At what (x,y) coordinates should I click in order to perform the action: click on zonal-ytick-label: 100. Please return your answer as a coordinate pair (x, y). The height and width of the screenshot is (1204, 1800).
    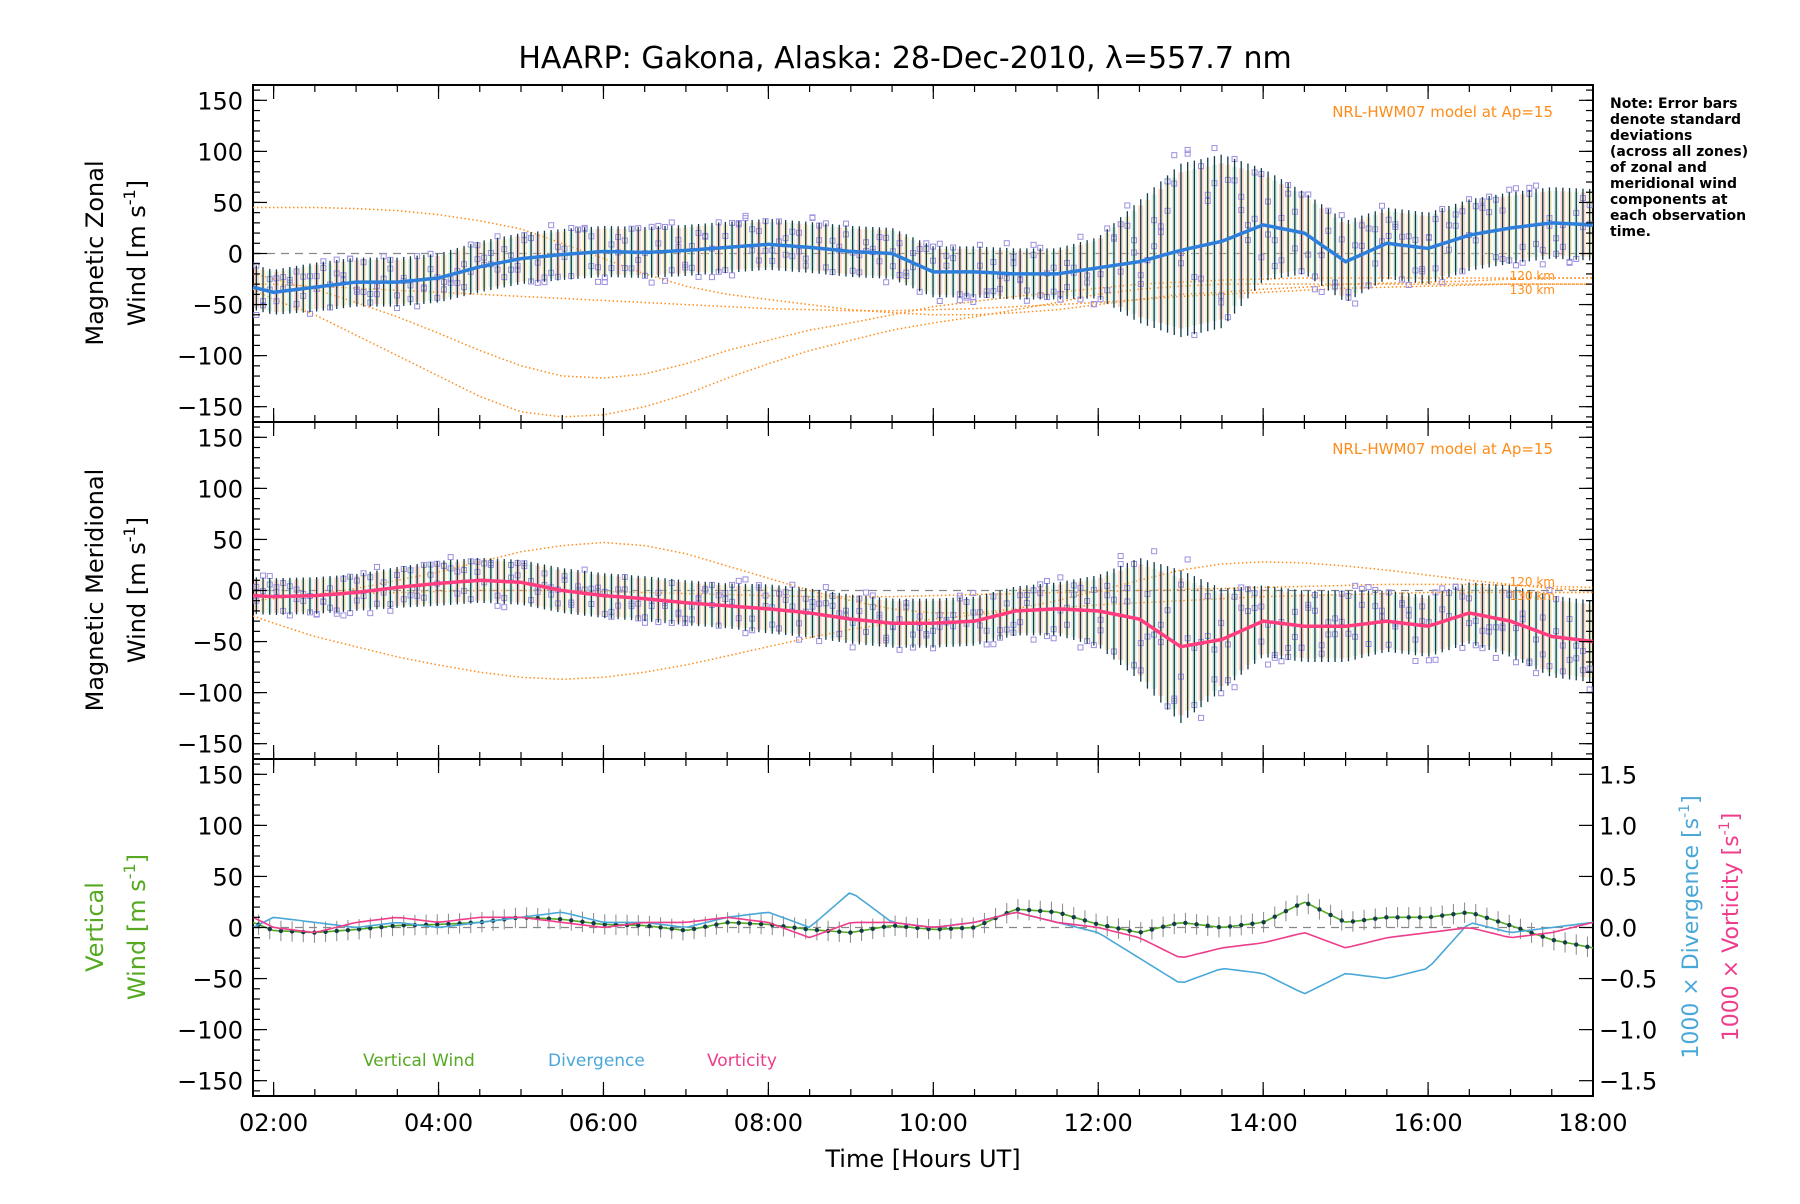
    Looking at the image, I should click on (220, 152).